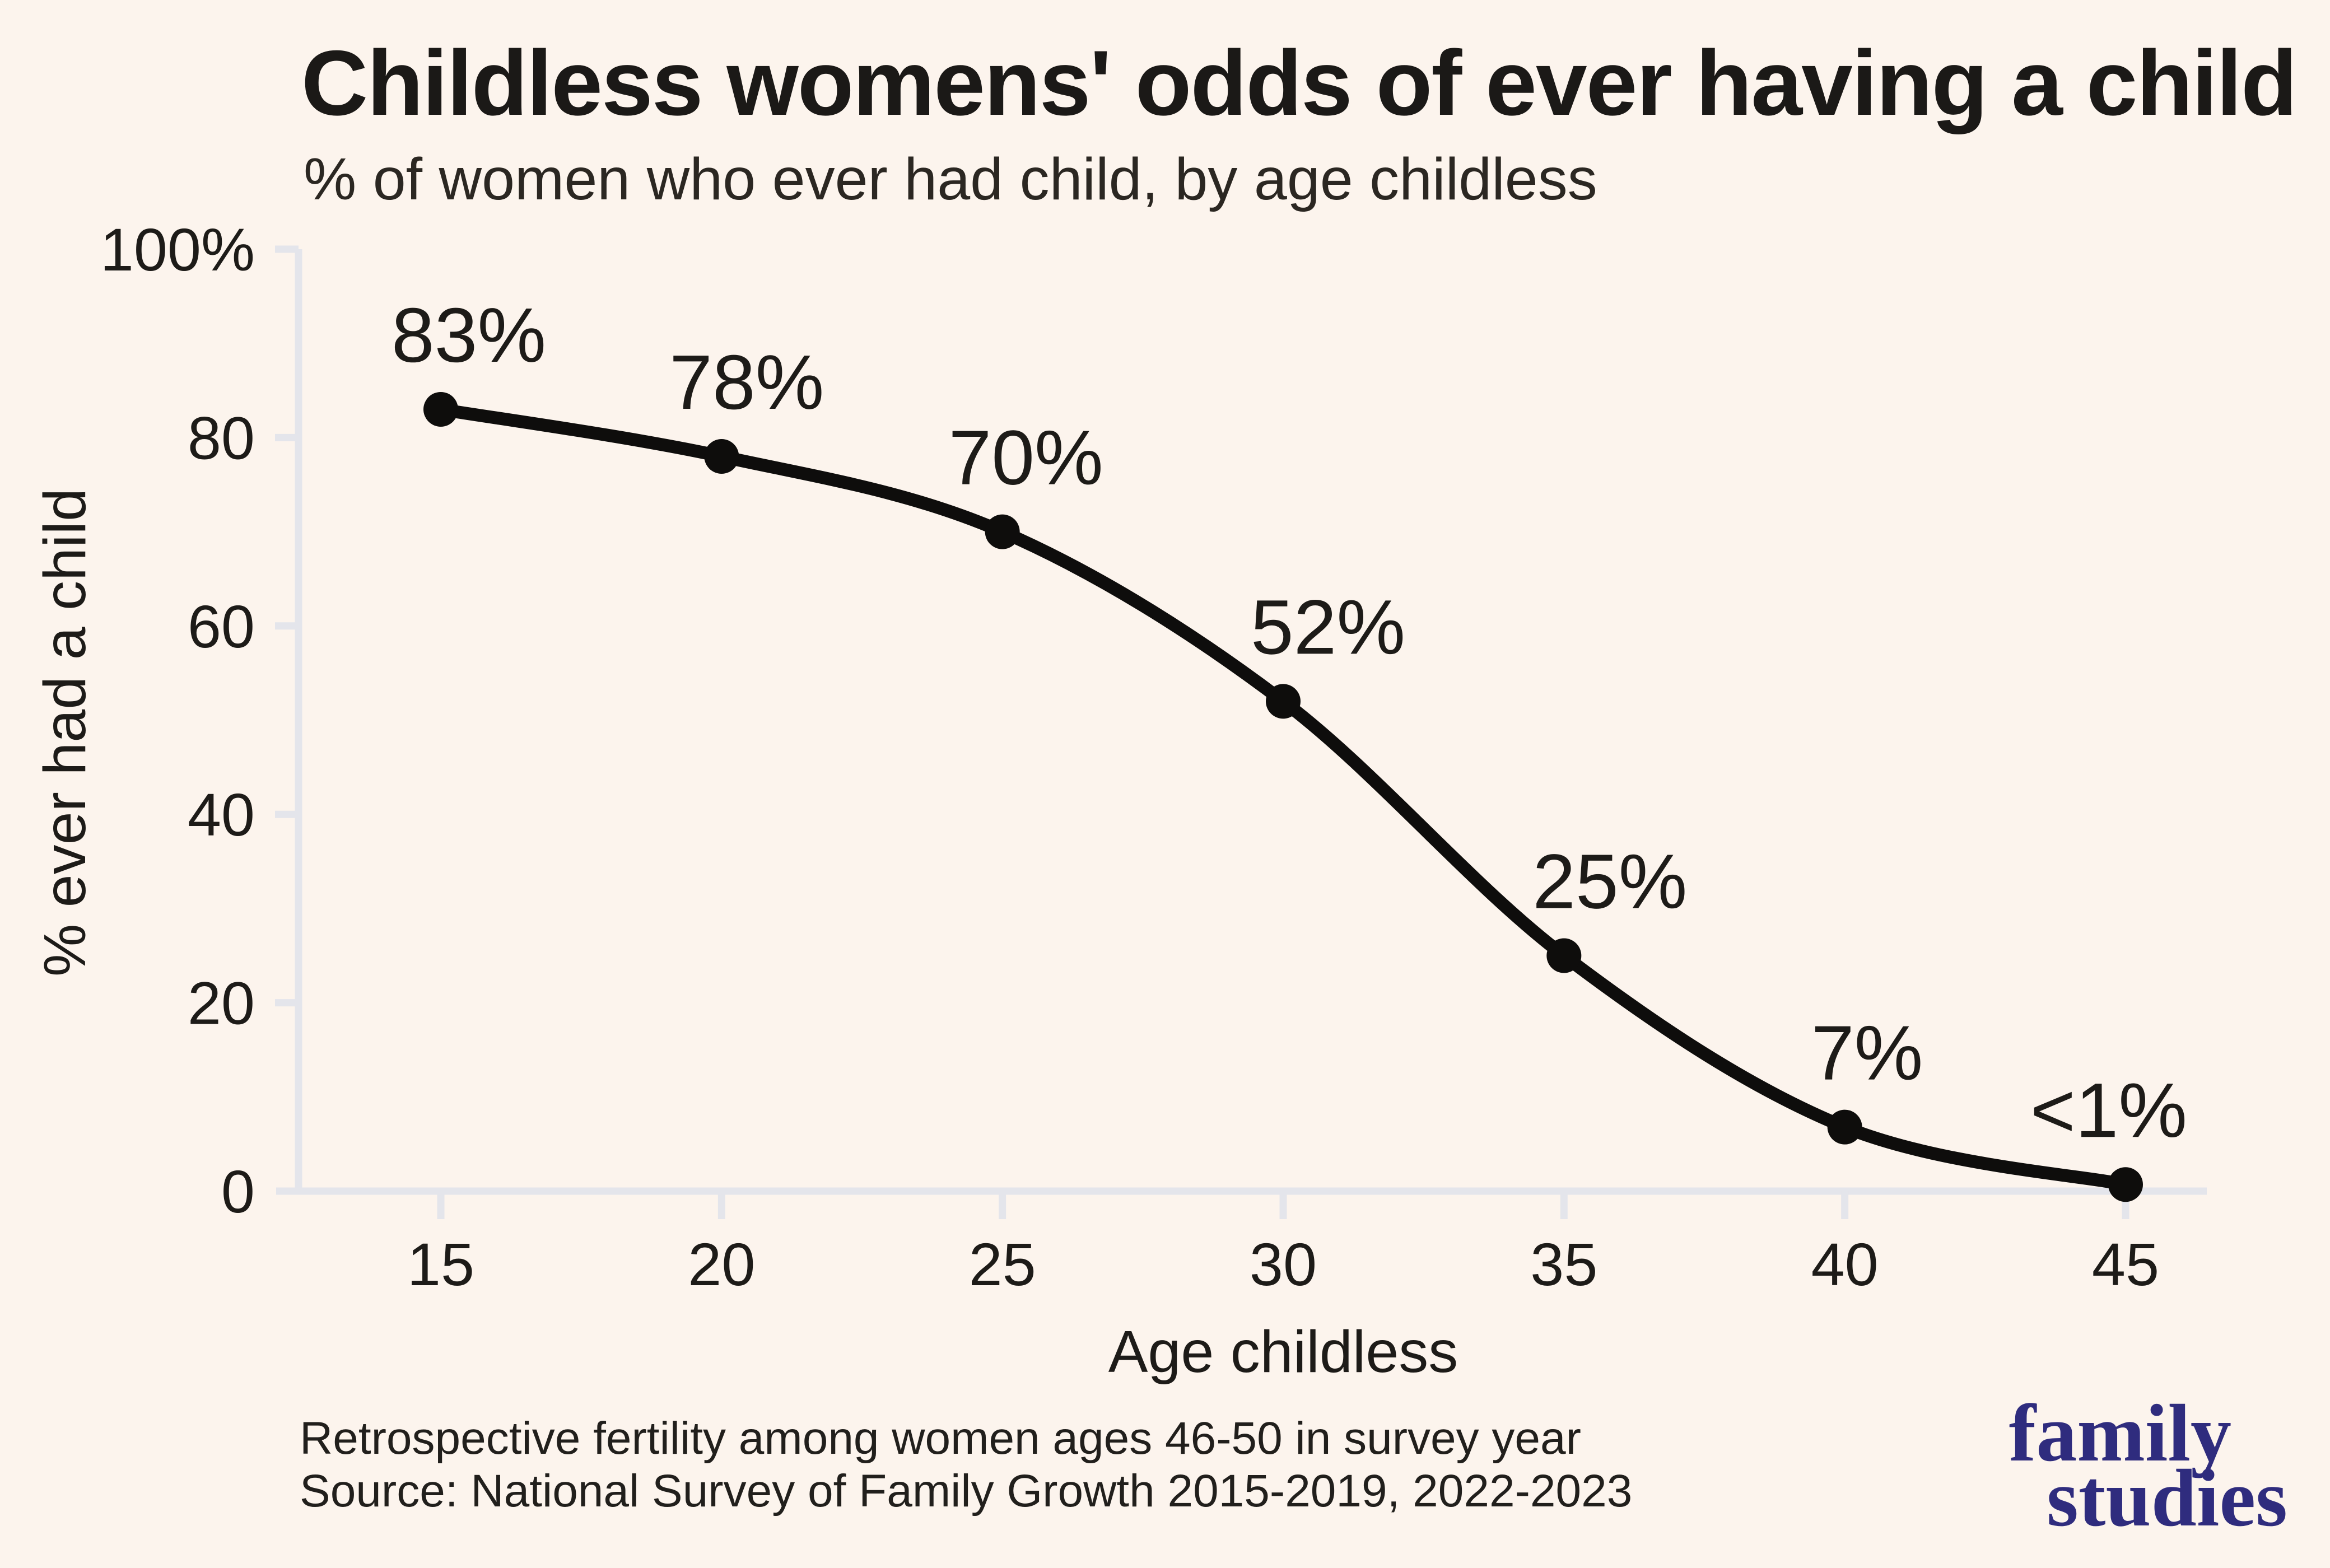 The height and width of the screenshot is (1568, 2330). Describe the element at coordinates (177, 250) in the screenshot. I see `y-tick-label: 100%` at that location.